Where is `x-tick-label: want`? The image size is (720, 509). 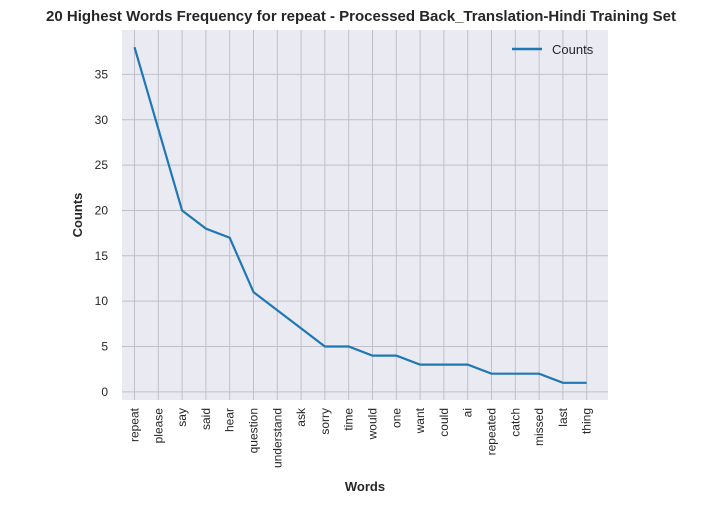 x-tick-label: want is located at coordinates (420, 420).